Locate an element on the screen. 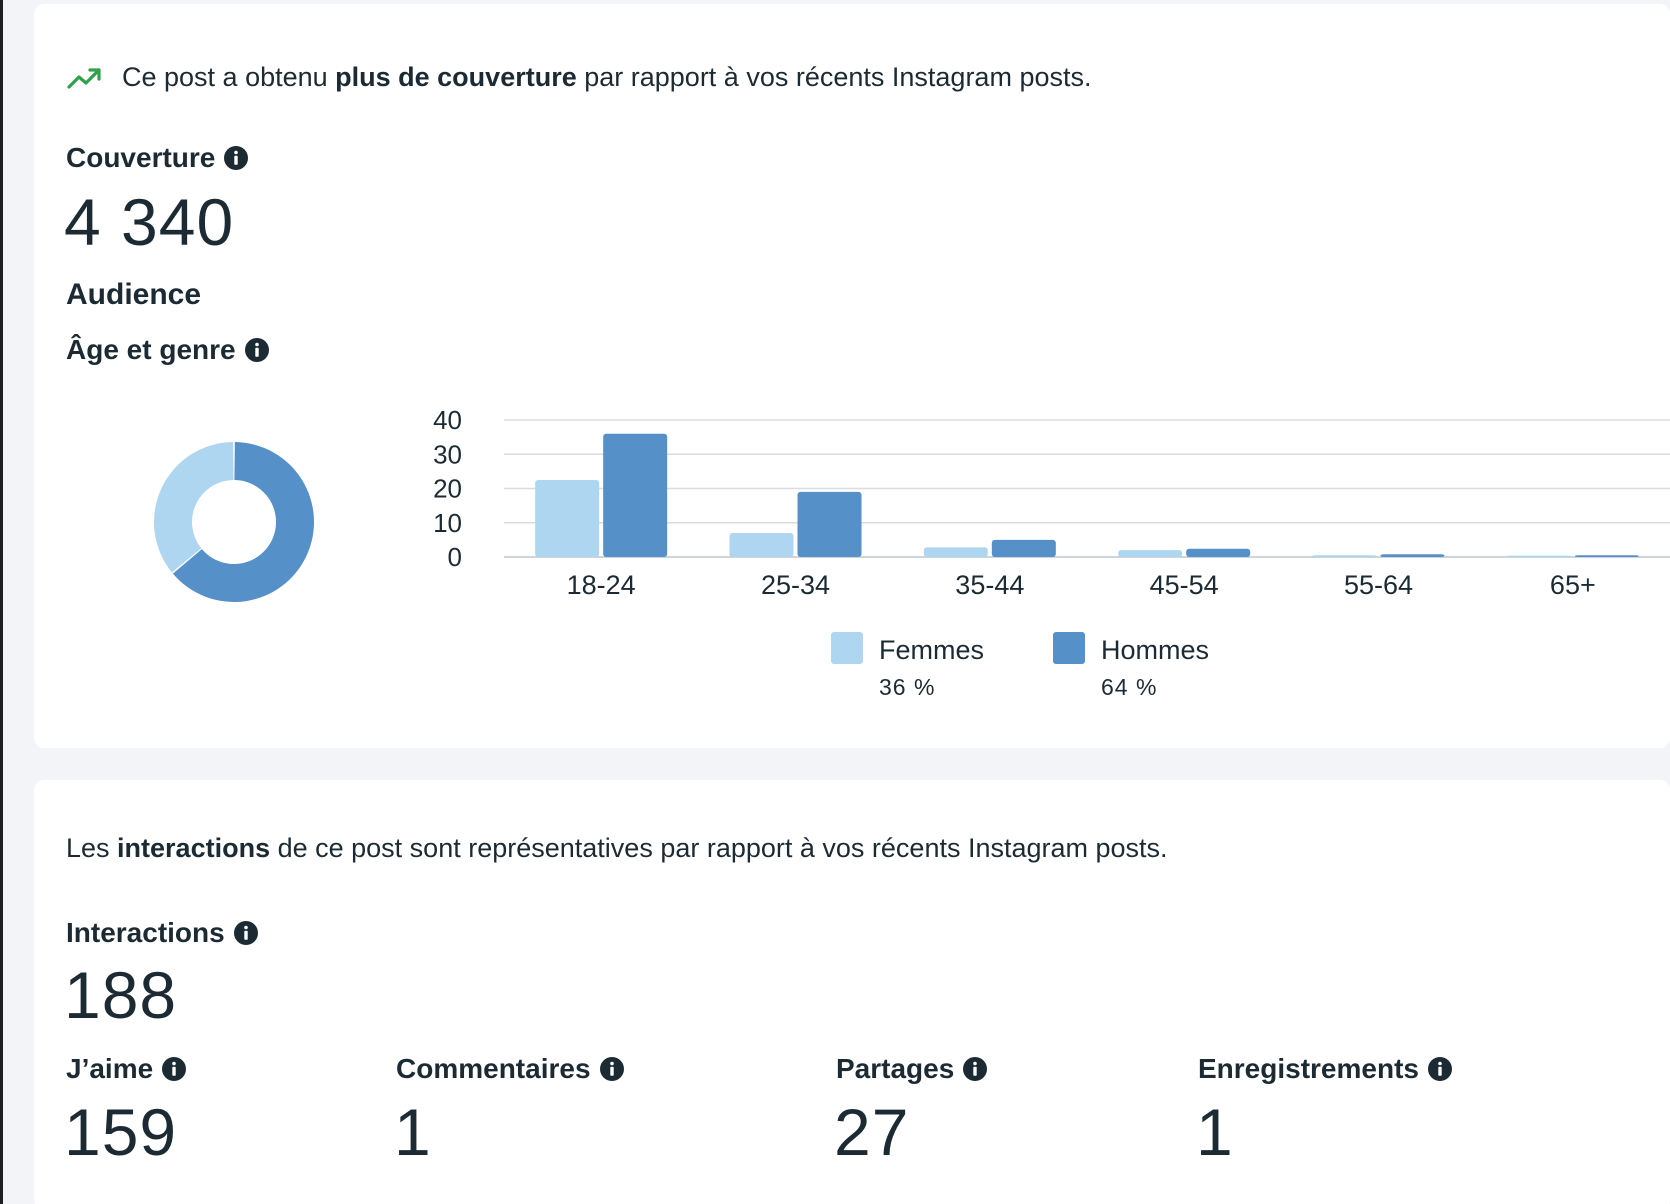 The image size is (1670, 1204). legend-percent-hommes: 64 % is located at coordinates (1129, 687).